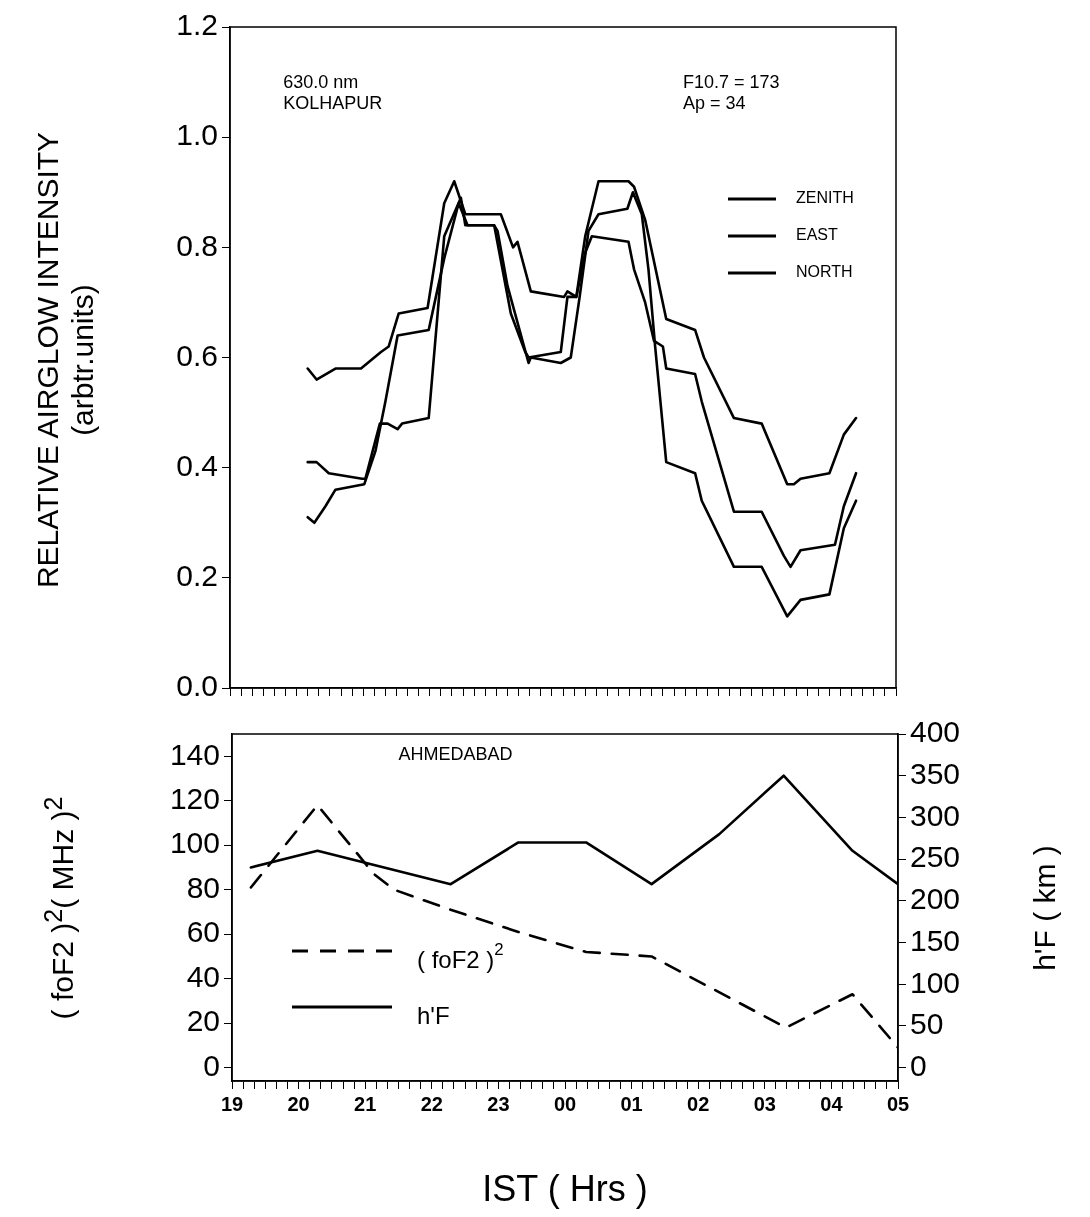 The image size is (1090, 1217). Describe the element at coordinates (498, 1103) in the screenshot. I see `x-tick-label: 23` at that location.